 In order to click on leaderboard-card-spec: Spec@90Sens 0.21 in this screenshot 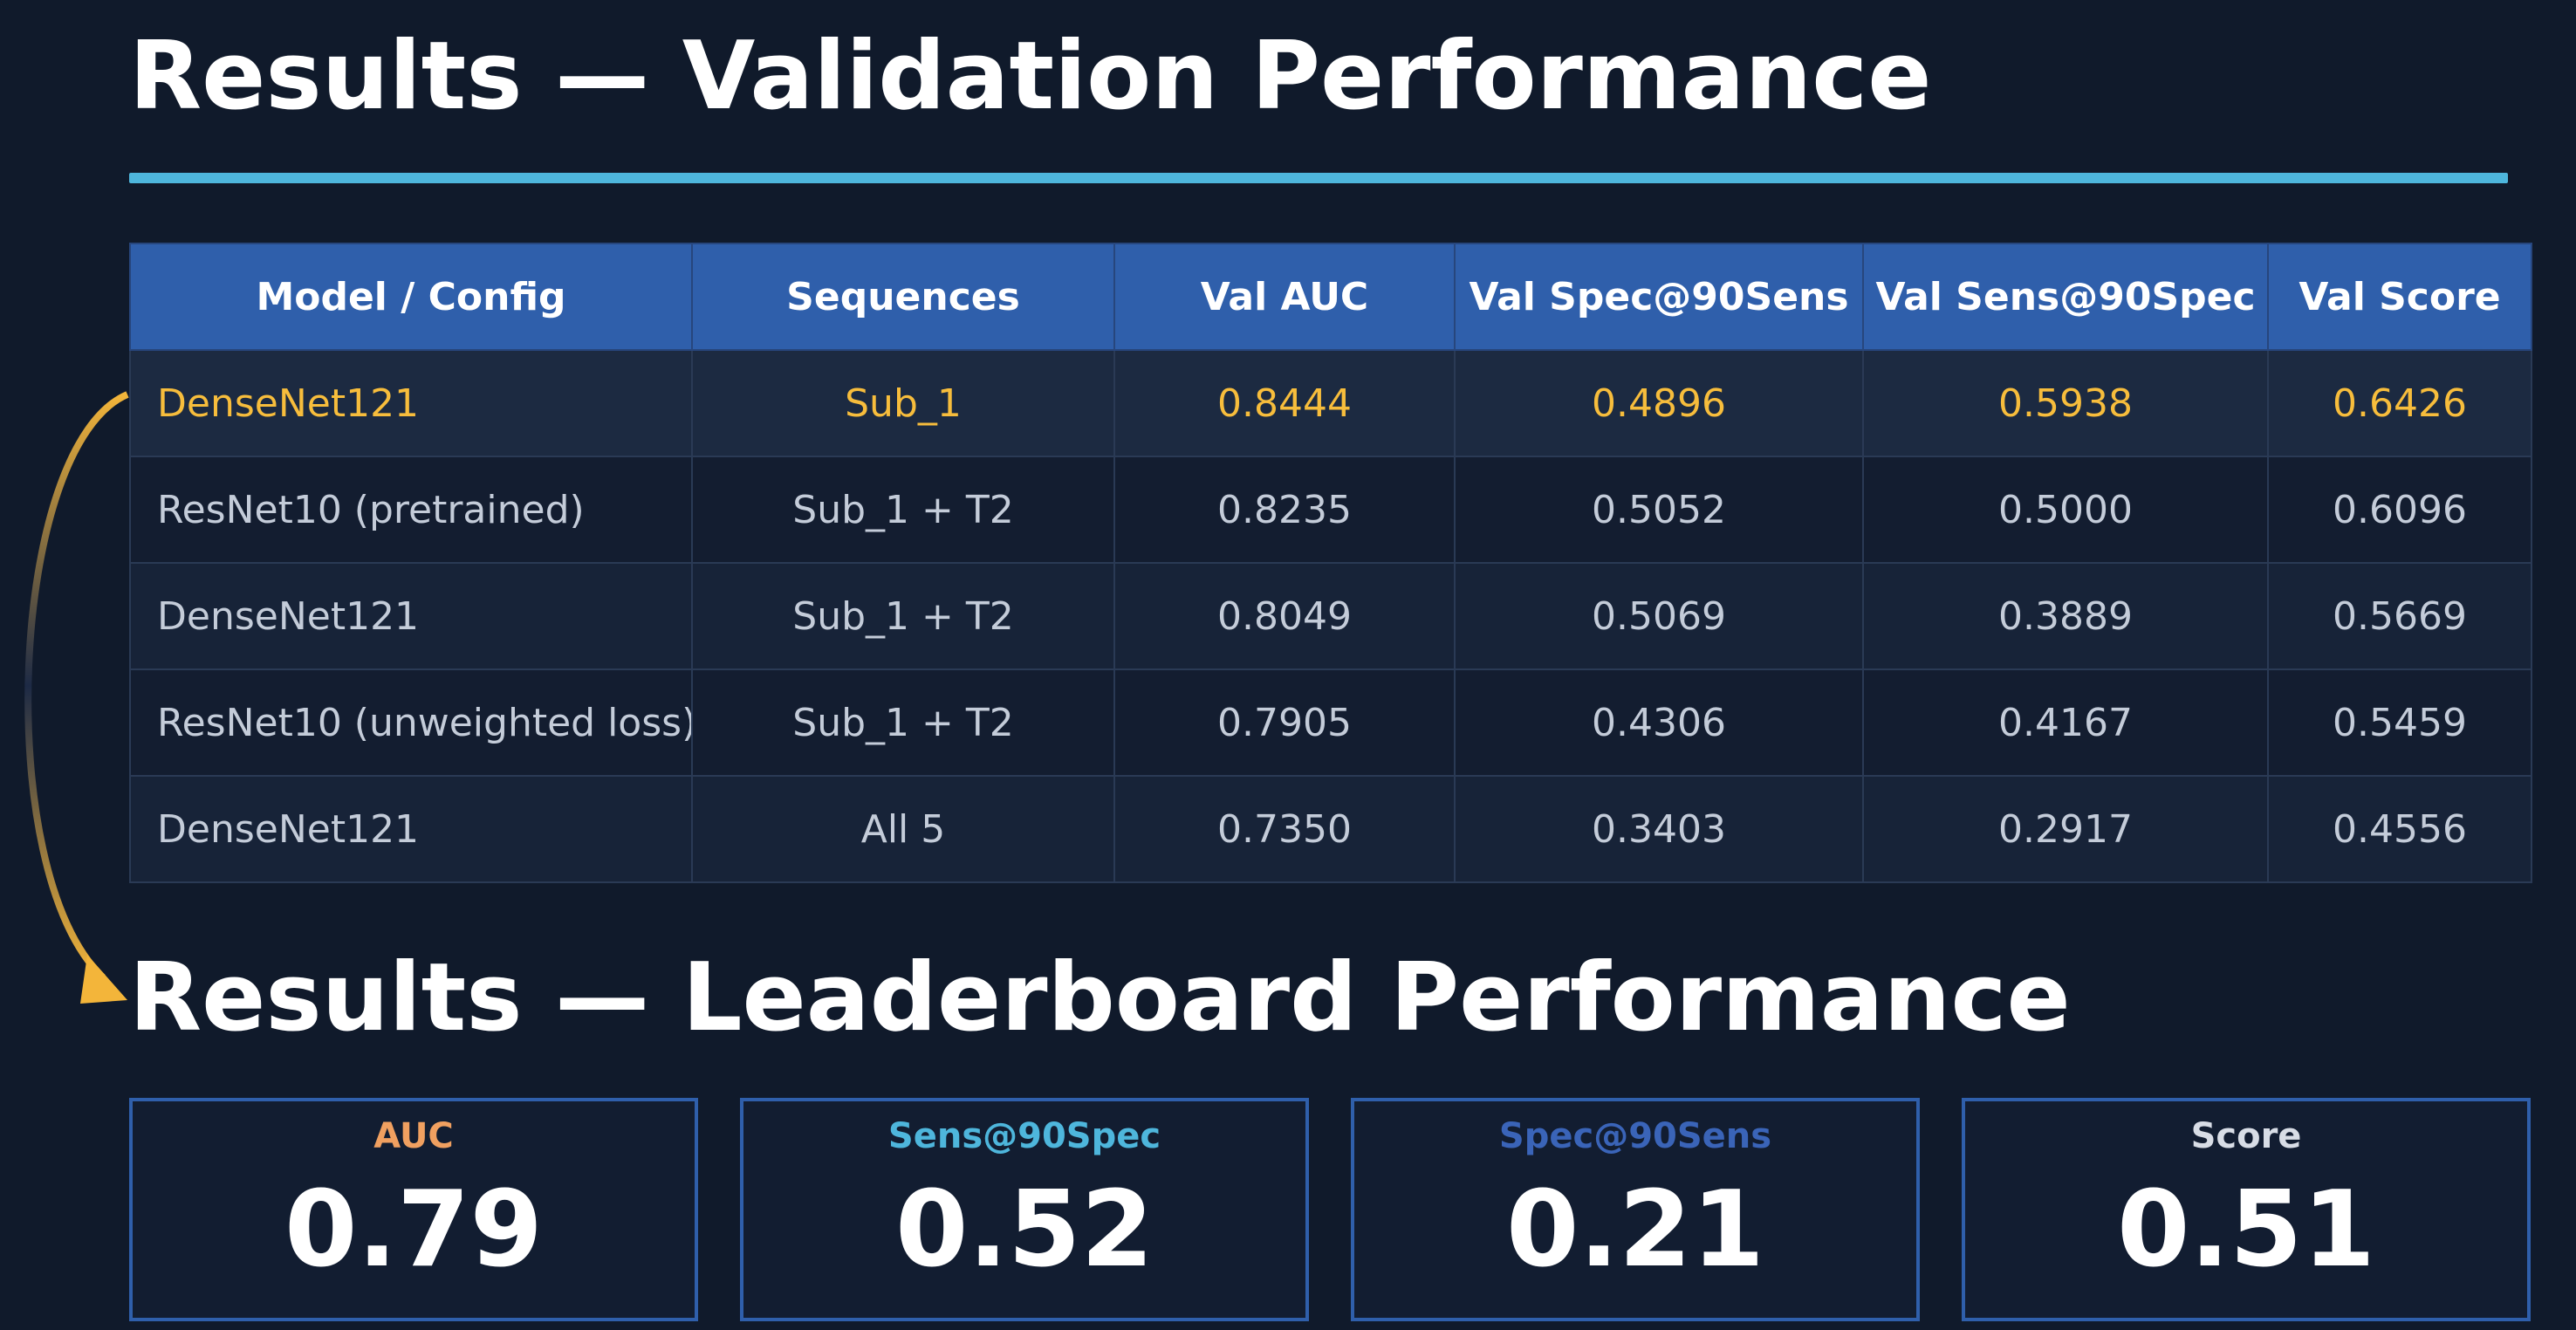, I will do `click(1635, 1209)`.